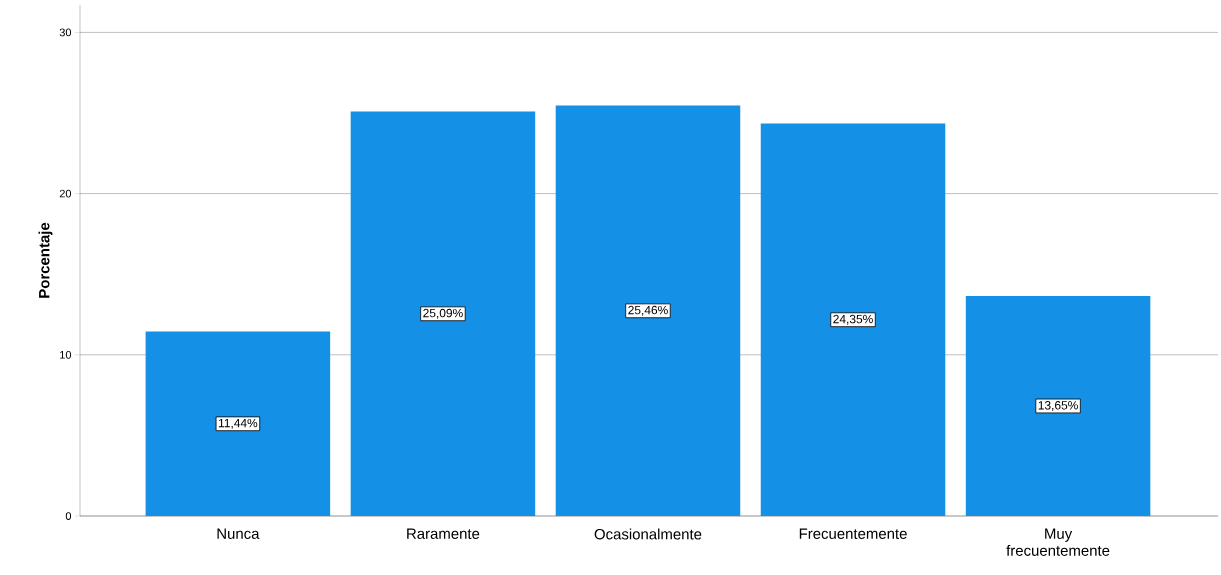 The image size is (1221, 575). What do you see at coordinates (1058, 542) in the screenshot?
I see `x-tick-label: Muy frecuentemente` at bounding box center [1058, 542].